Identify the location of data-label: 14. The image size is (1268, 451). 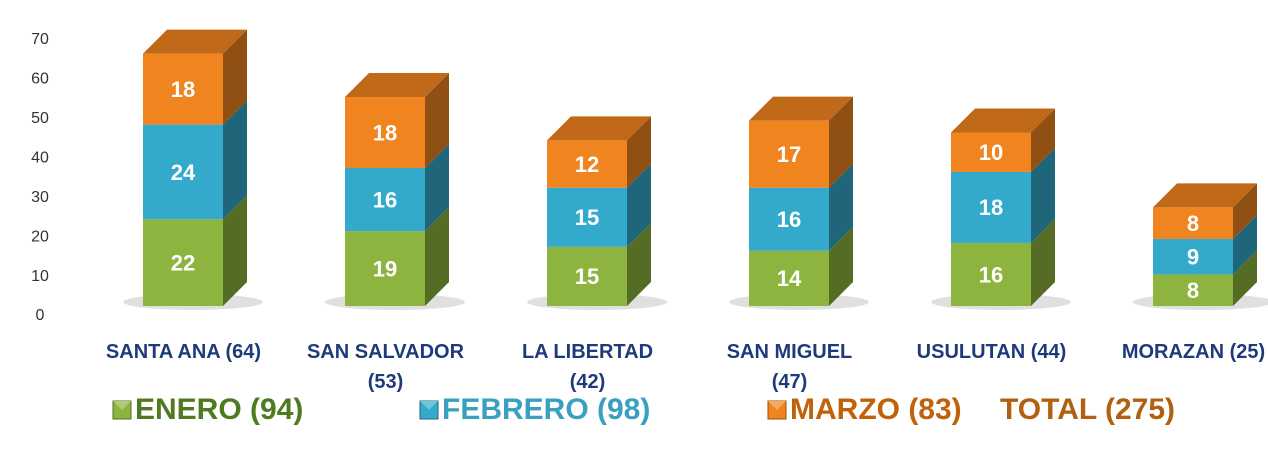
(789, 278).